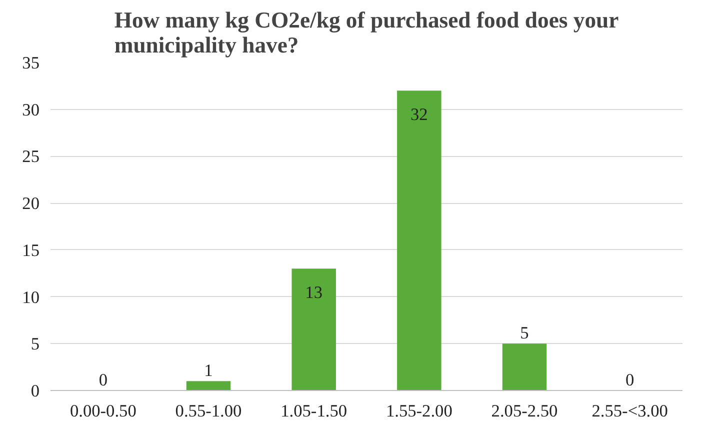 The image size is (716, 434). What do you see at coordinates (314, 411) in the screenshot?
I see `x-tick-label: 1.05-1.50` at bounding box center [314, 411].